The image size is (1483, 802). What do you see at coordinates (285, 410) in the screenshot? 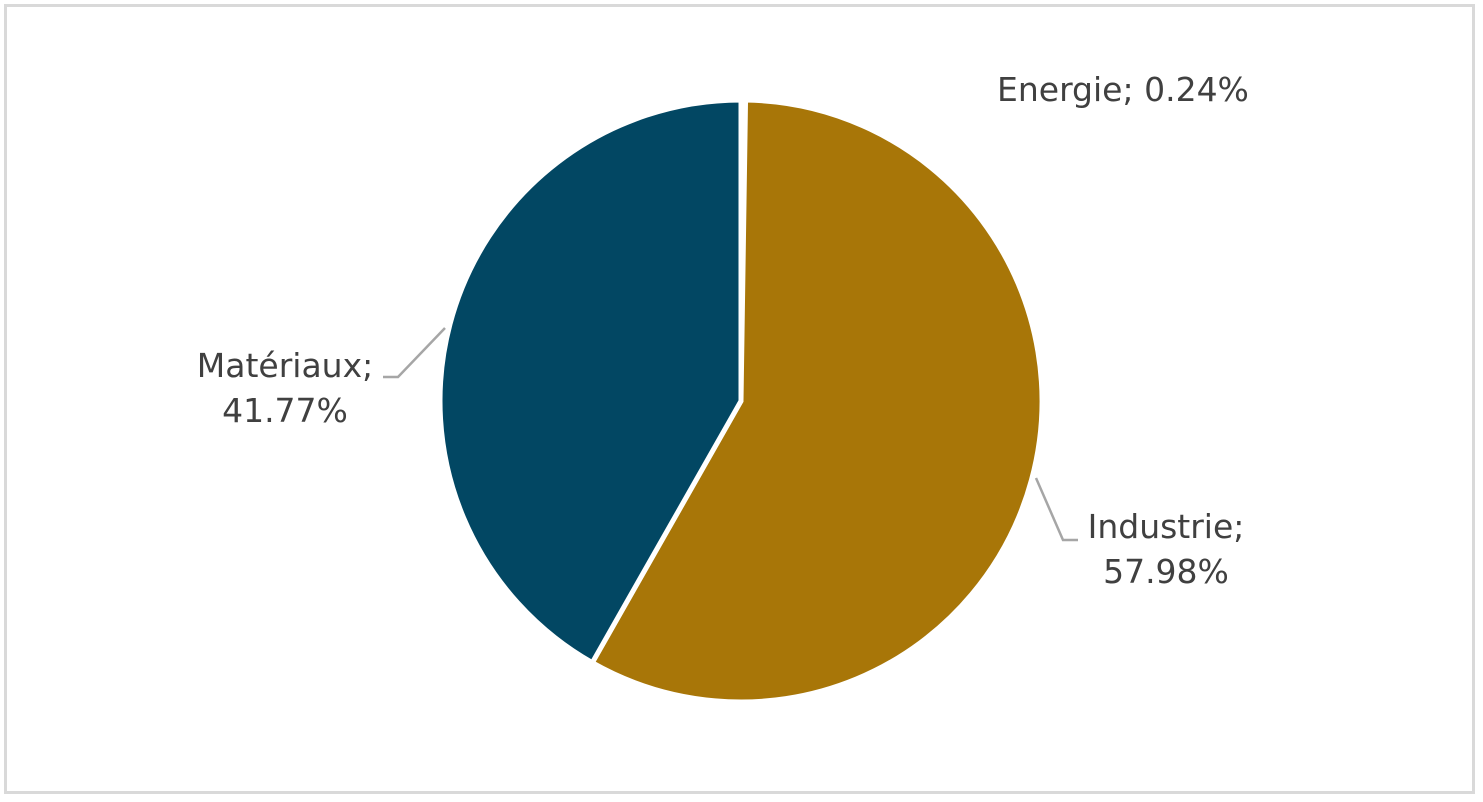
I see `slice-label-line: 41.77%` at bounding box center [285, 410].